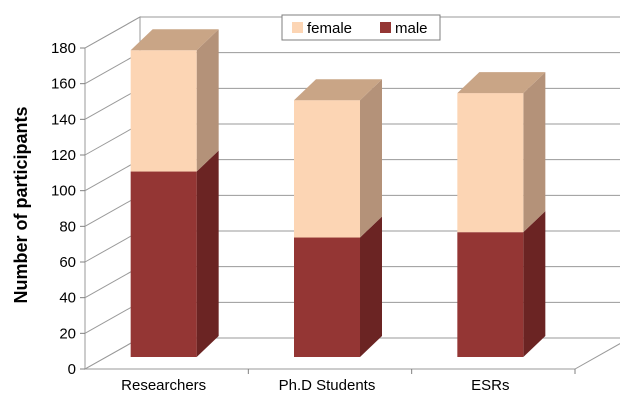 This screenshot has width=620, height=396. Describe the element at coordinates (72, 369) in the screenshot. I see `y-tick-label: 0` at that location.